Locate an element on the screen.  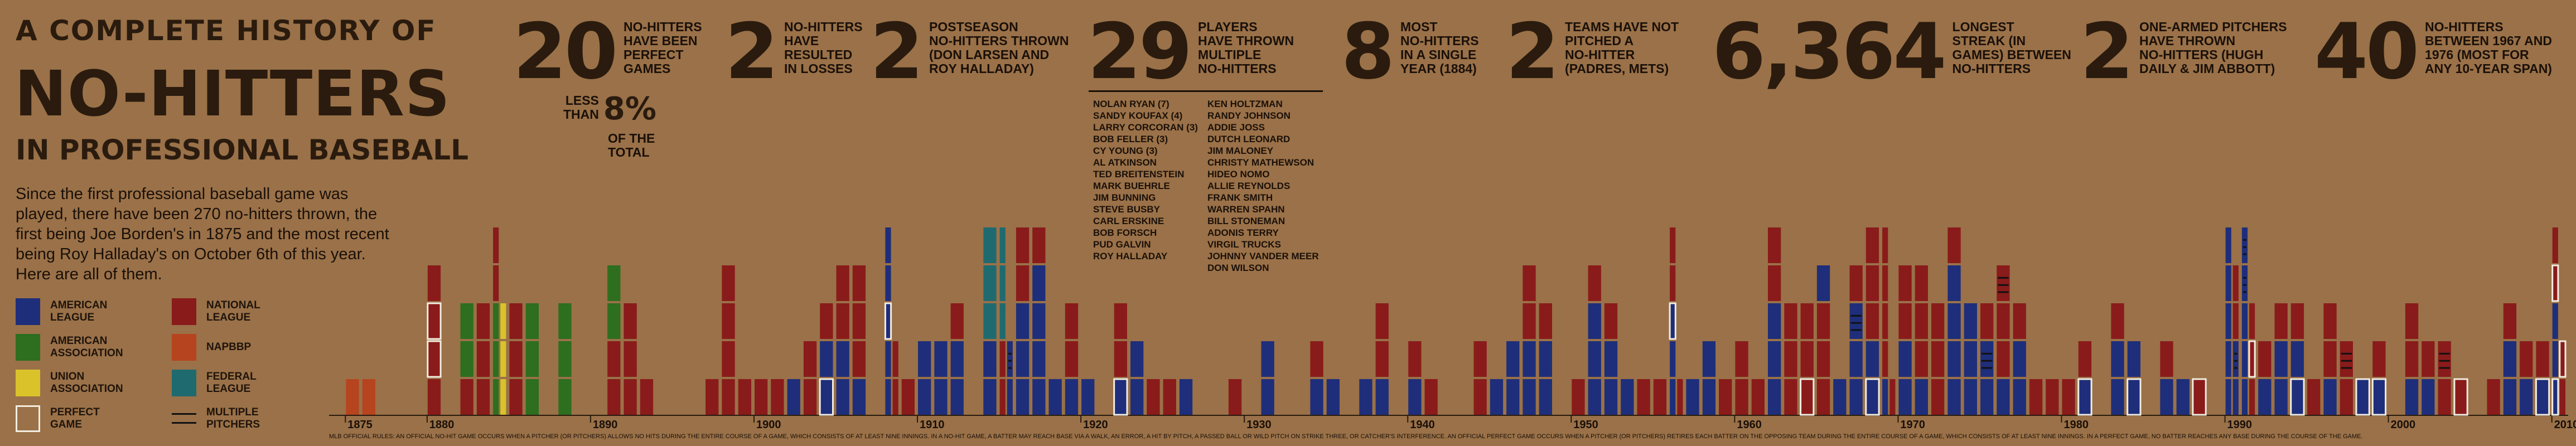
x-tick-label: 1960 is located at coordinates (1749, 425).